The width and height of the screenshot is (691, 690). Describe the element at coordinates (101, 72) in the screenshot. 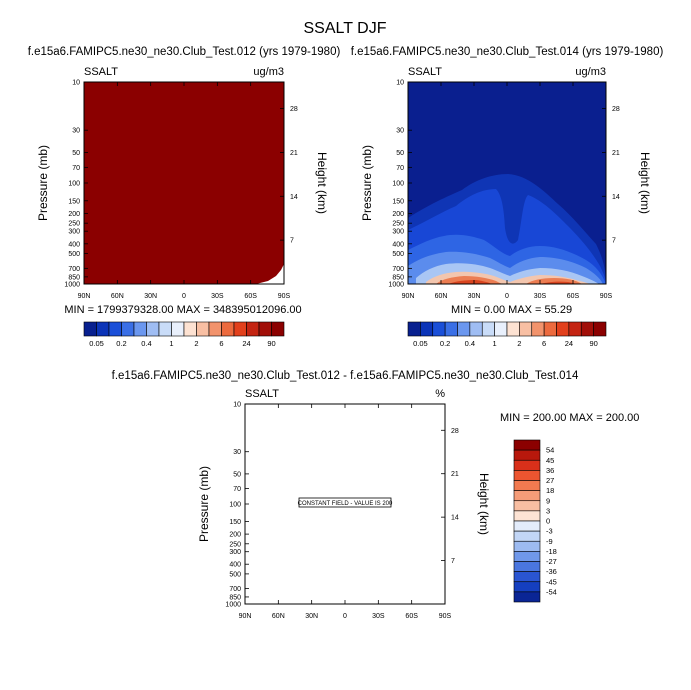

I see `variable-label: SSALT` at that location.